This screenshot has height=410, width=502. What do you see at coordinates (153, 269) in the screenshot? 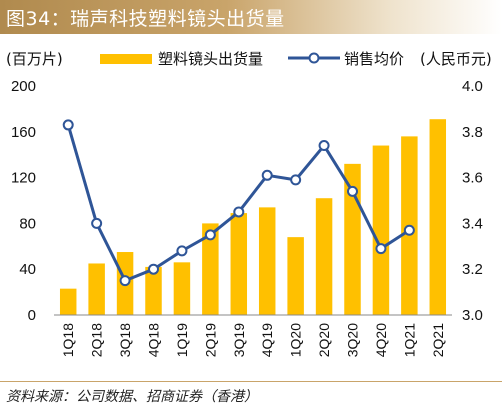
I see `asp-point-4Q18` at bounding box center [153, 269].